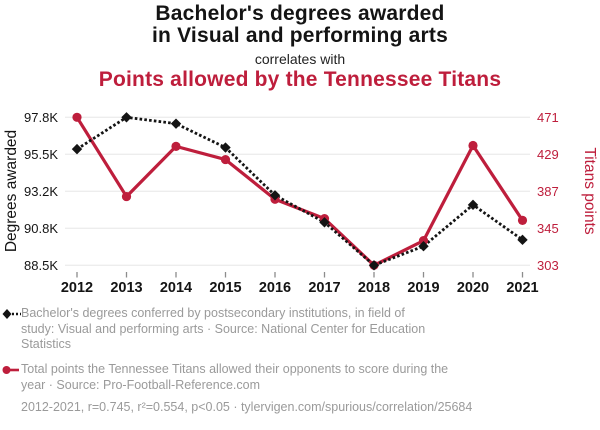  Describe the element at coordinates (41, 117) in the screenshot. I see `left-axis-tick-label: 97.8K` at that location.